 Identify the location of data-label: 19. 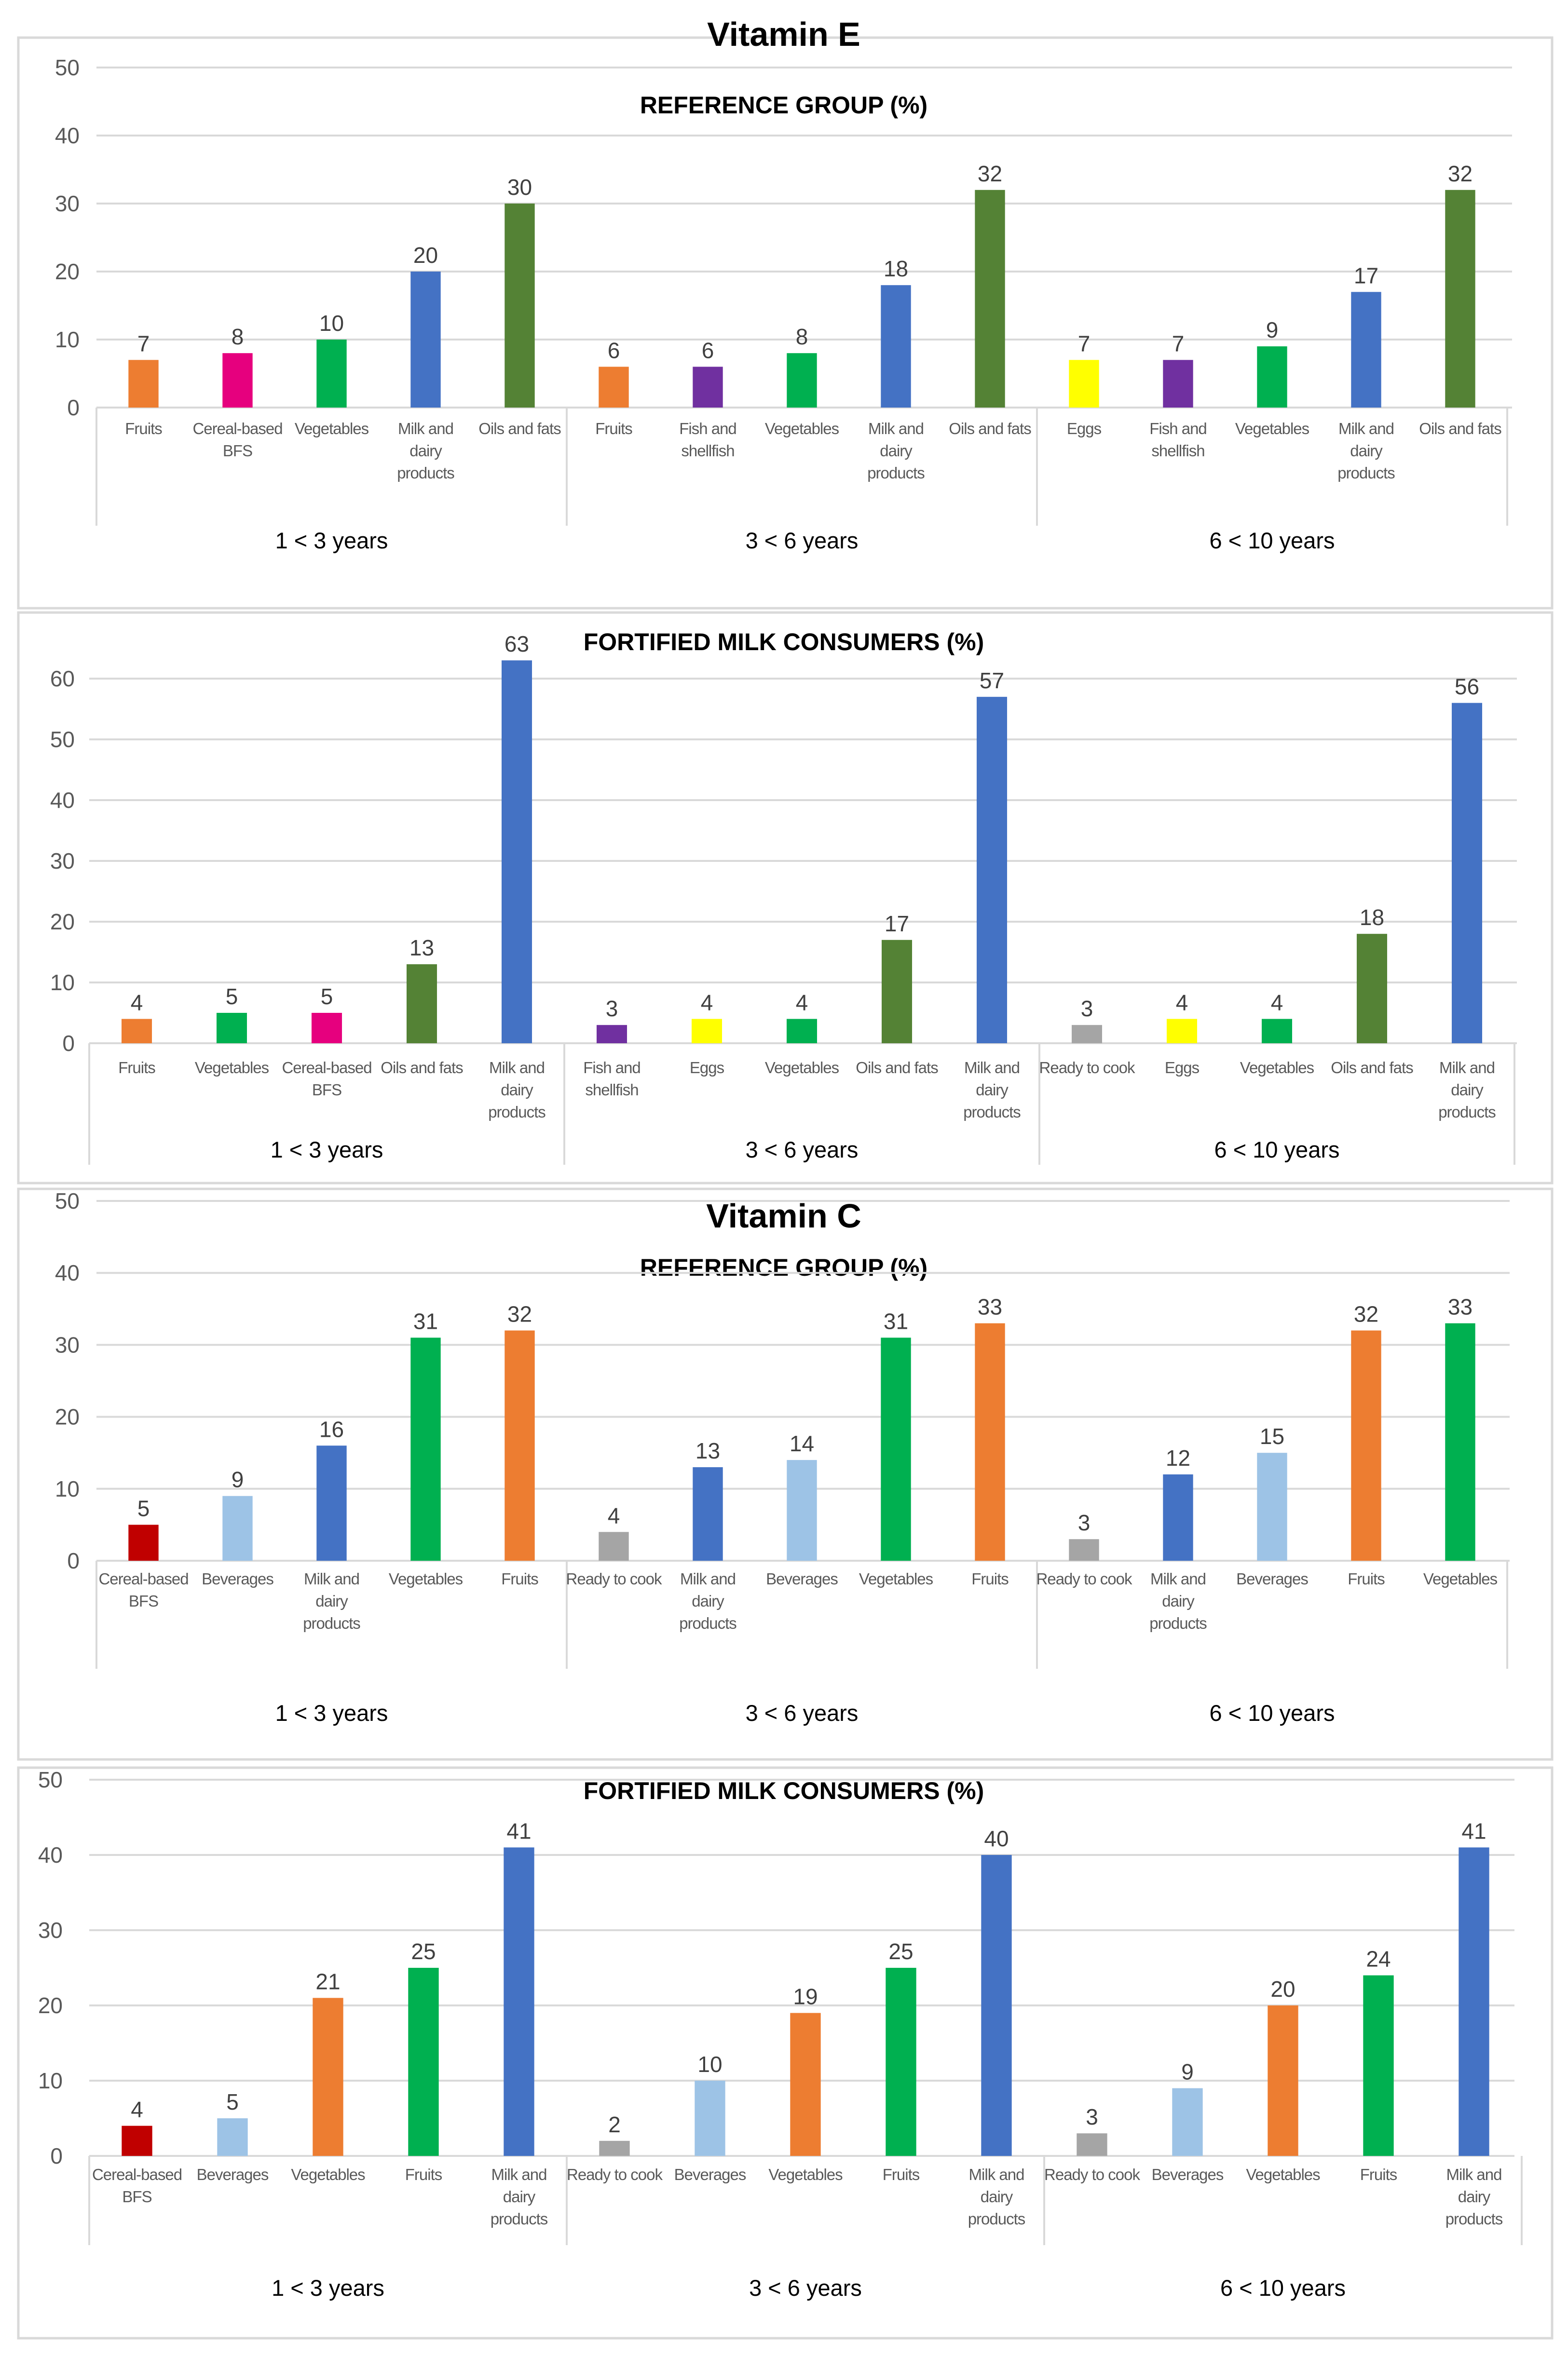
(806, 1996).